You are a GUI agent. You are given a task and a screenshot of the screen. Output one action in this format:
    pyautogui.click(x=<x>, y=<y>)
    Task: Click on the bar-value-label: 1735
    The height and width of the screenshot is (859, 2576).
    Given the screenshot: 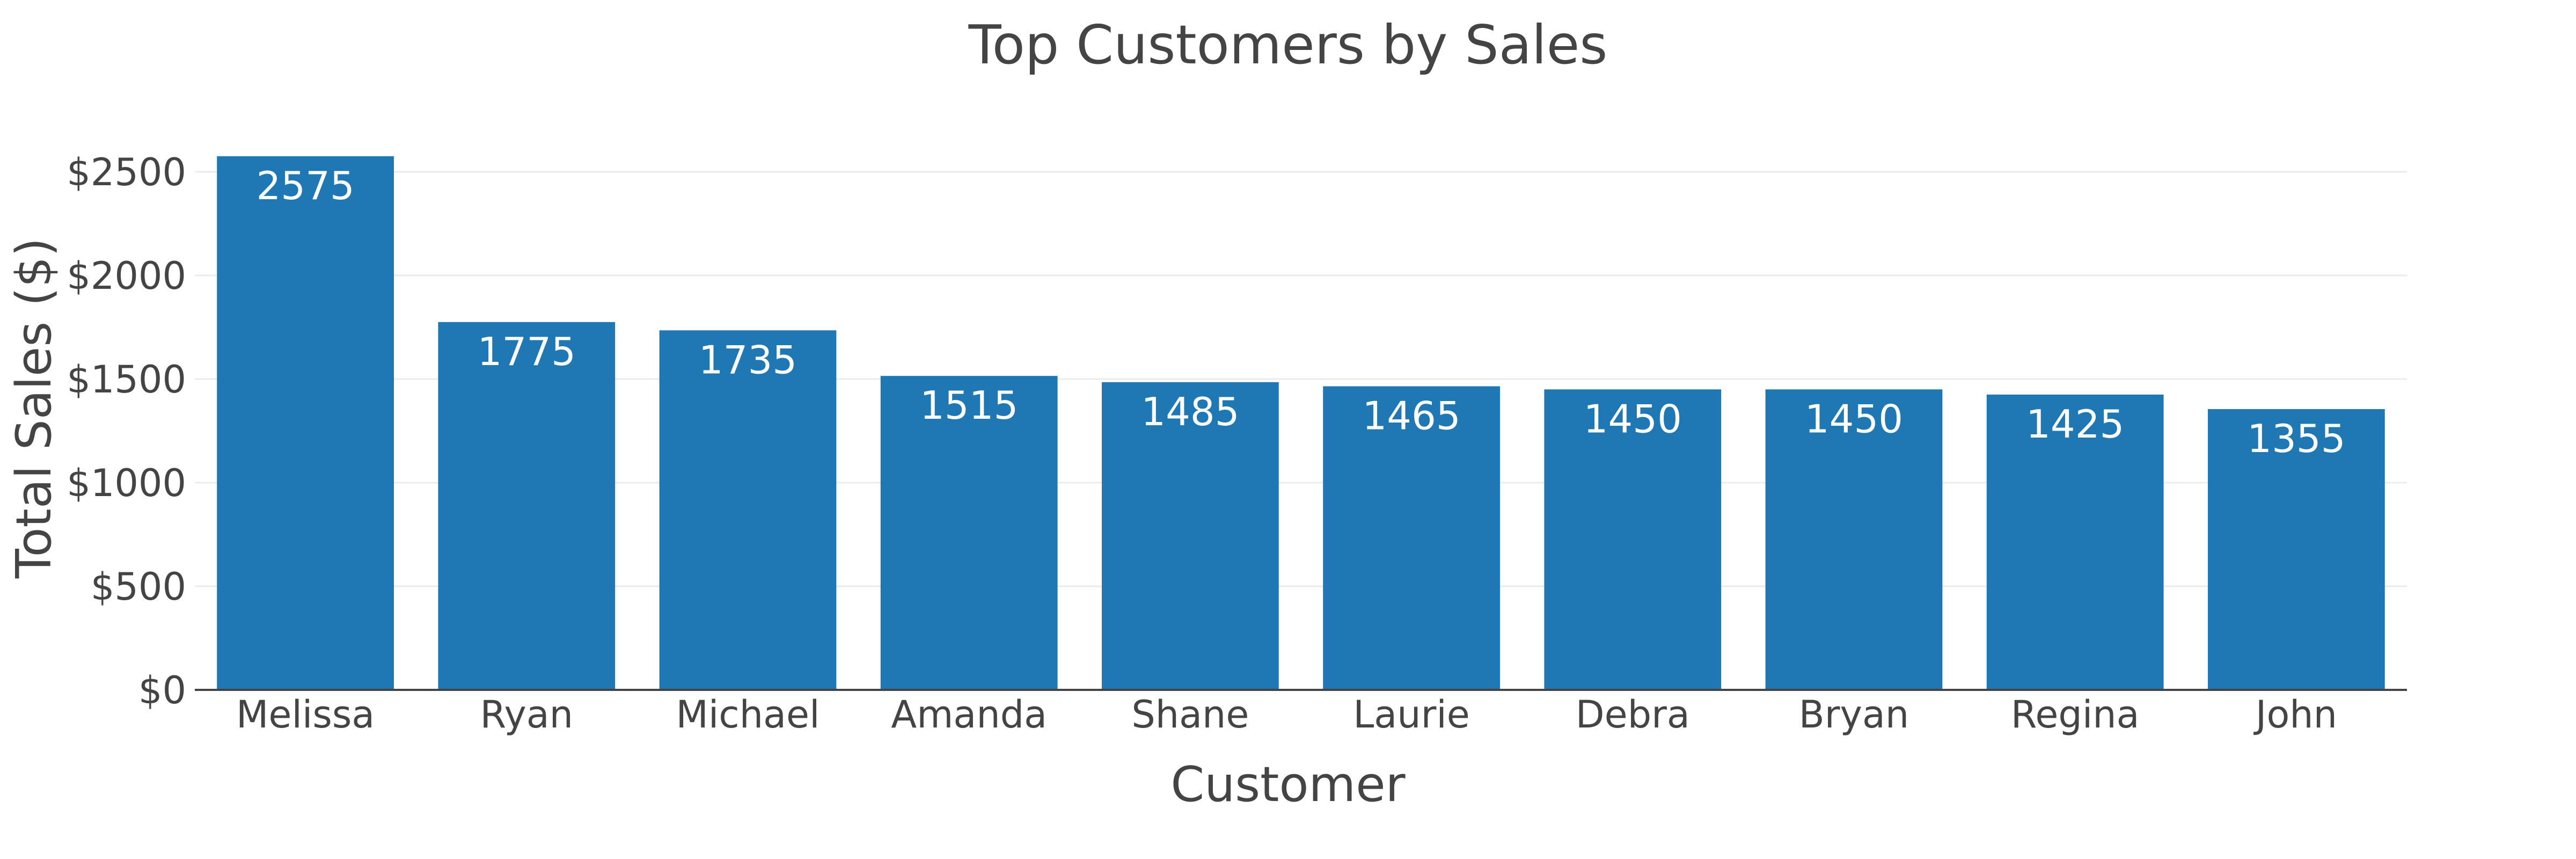 What is the action you would take?
    pyautogui.click(x=748, y=359)
    